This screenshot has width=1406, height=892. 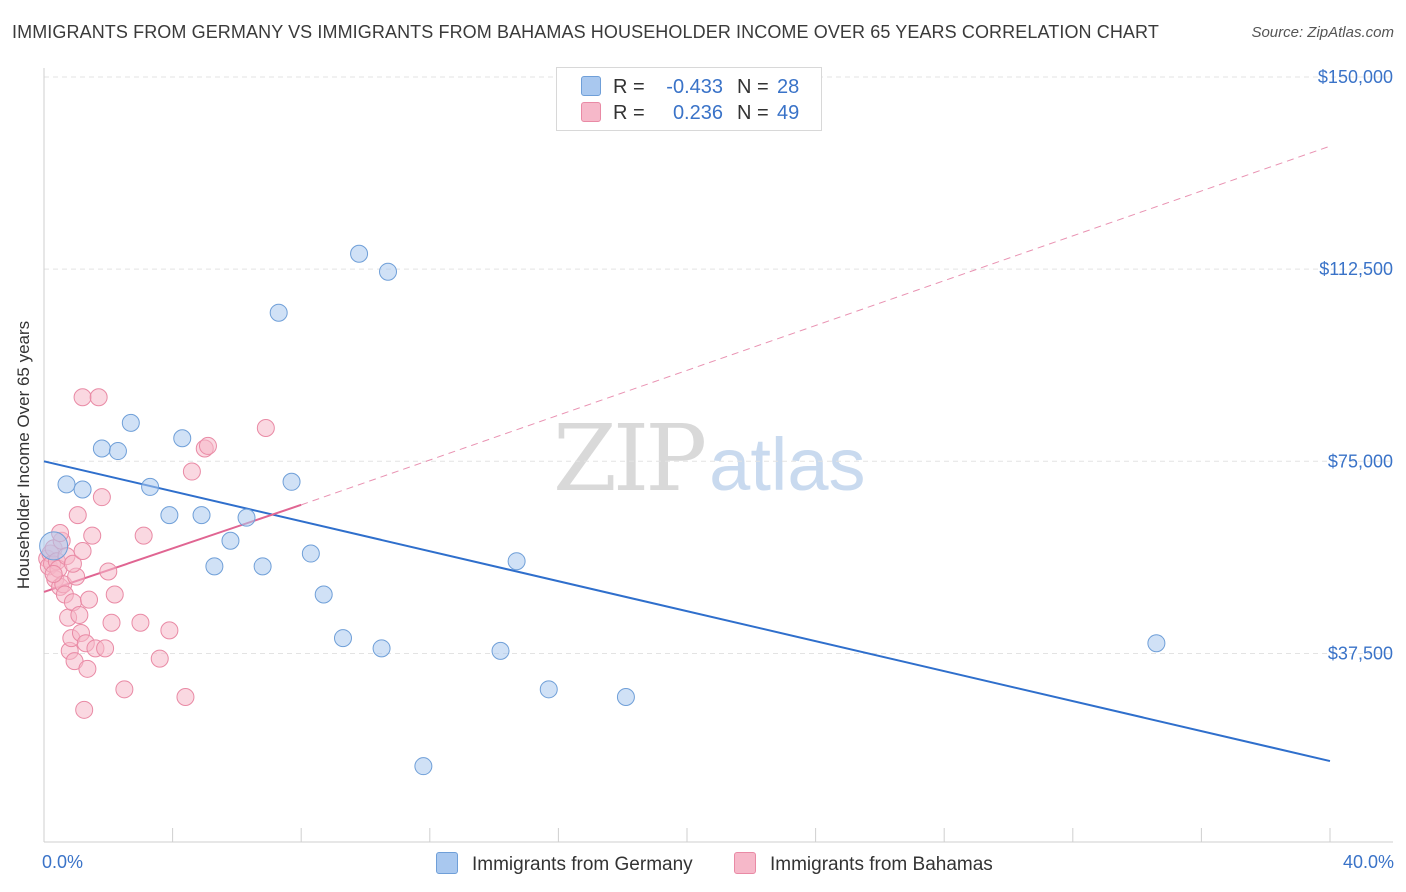 I want to click on legend-label-germany: Immigrants from Germany, so click(x=582, y=864).